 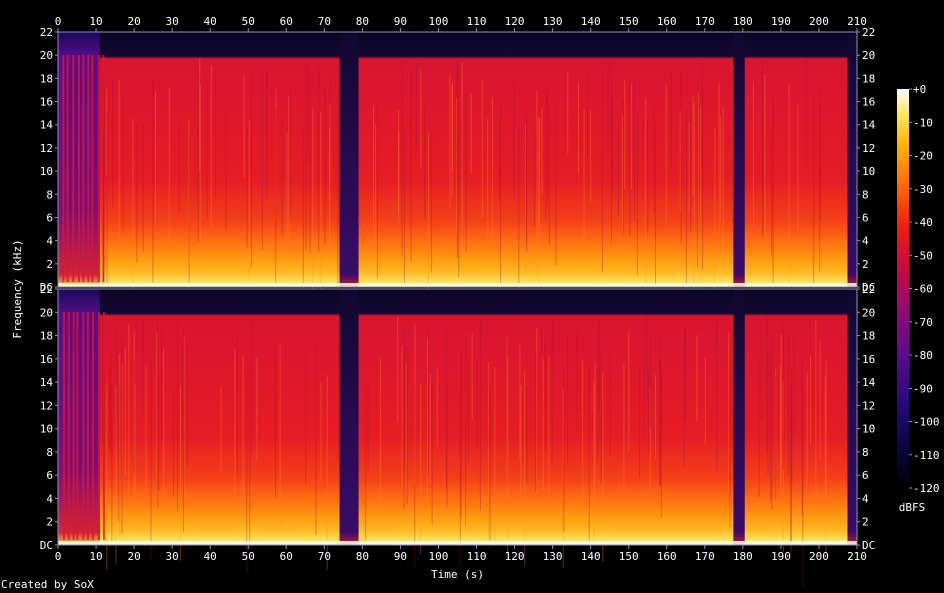 I want to click on y-tick-label-right: 20, so click(x=868, y=55).